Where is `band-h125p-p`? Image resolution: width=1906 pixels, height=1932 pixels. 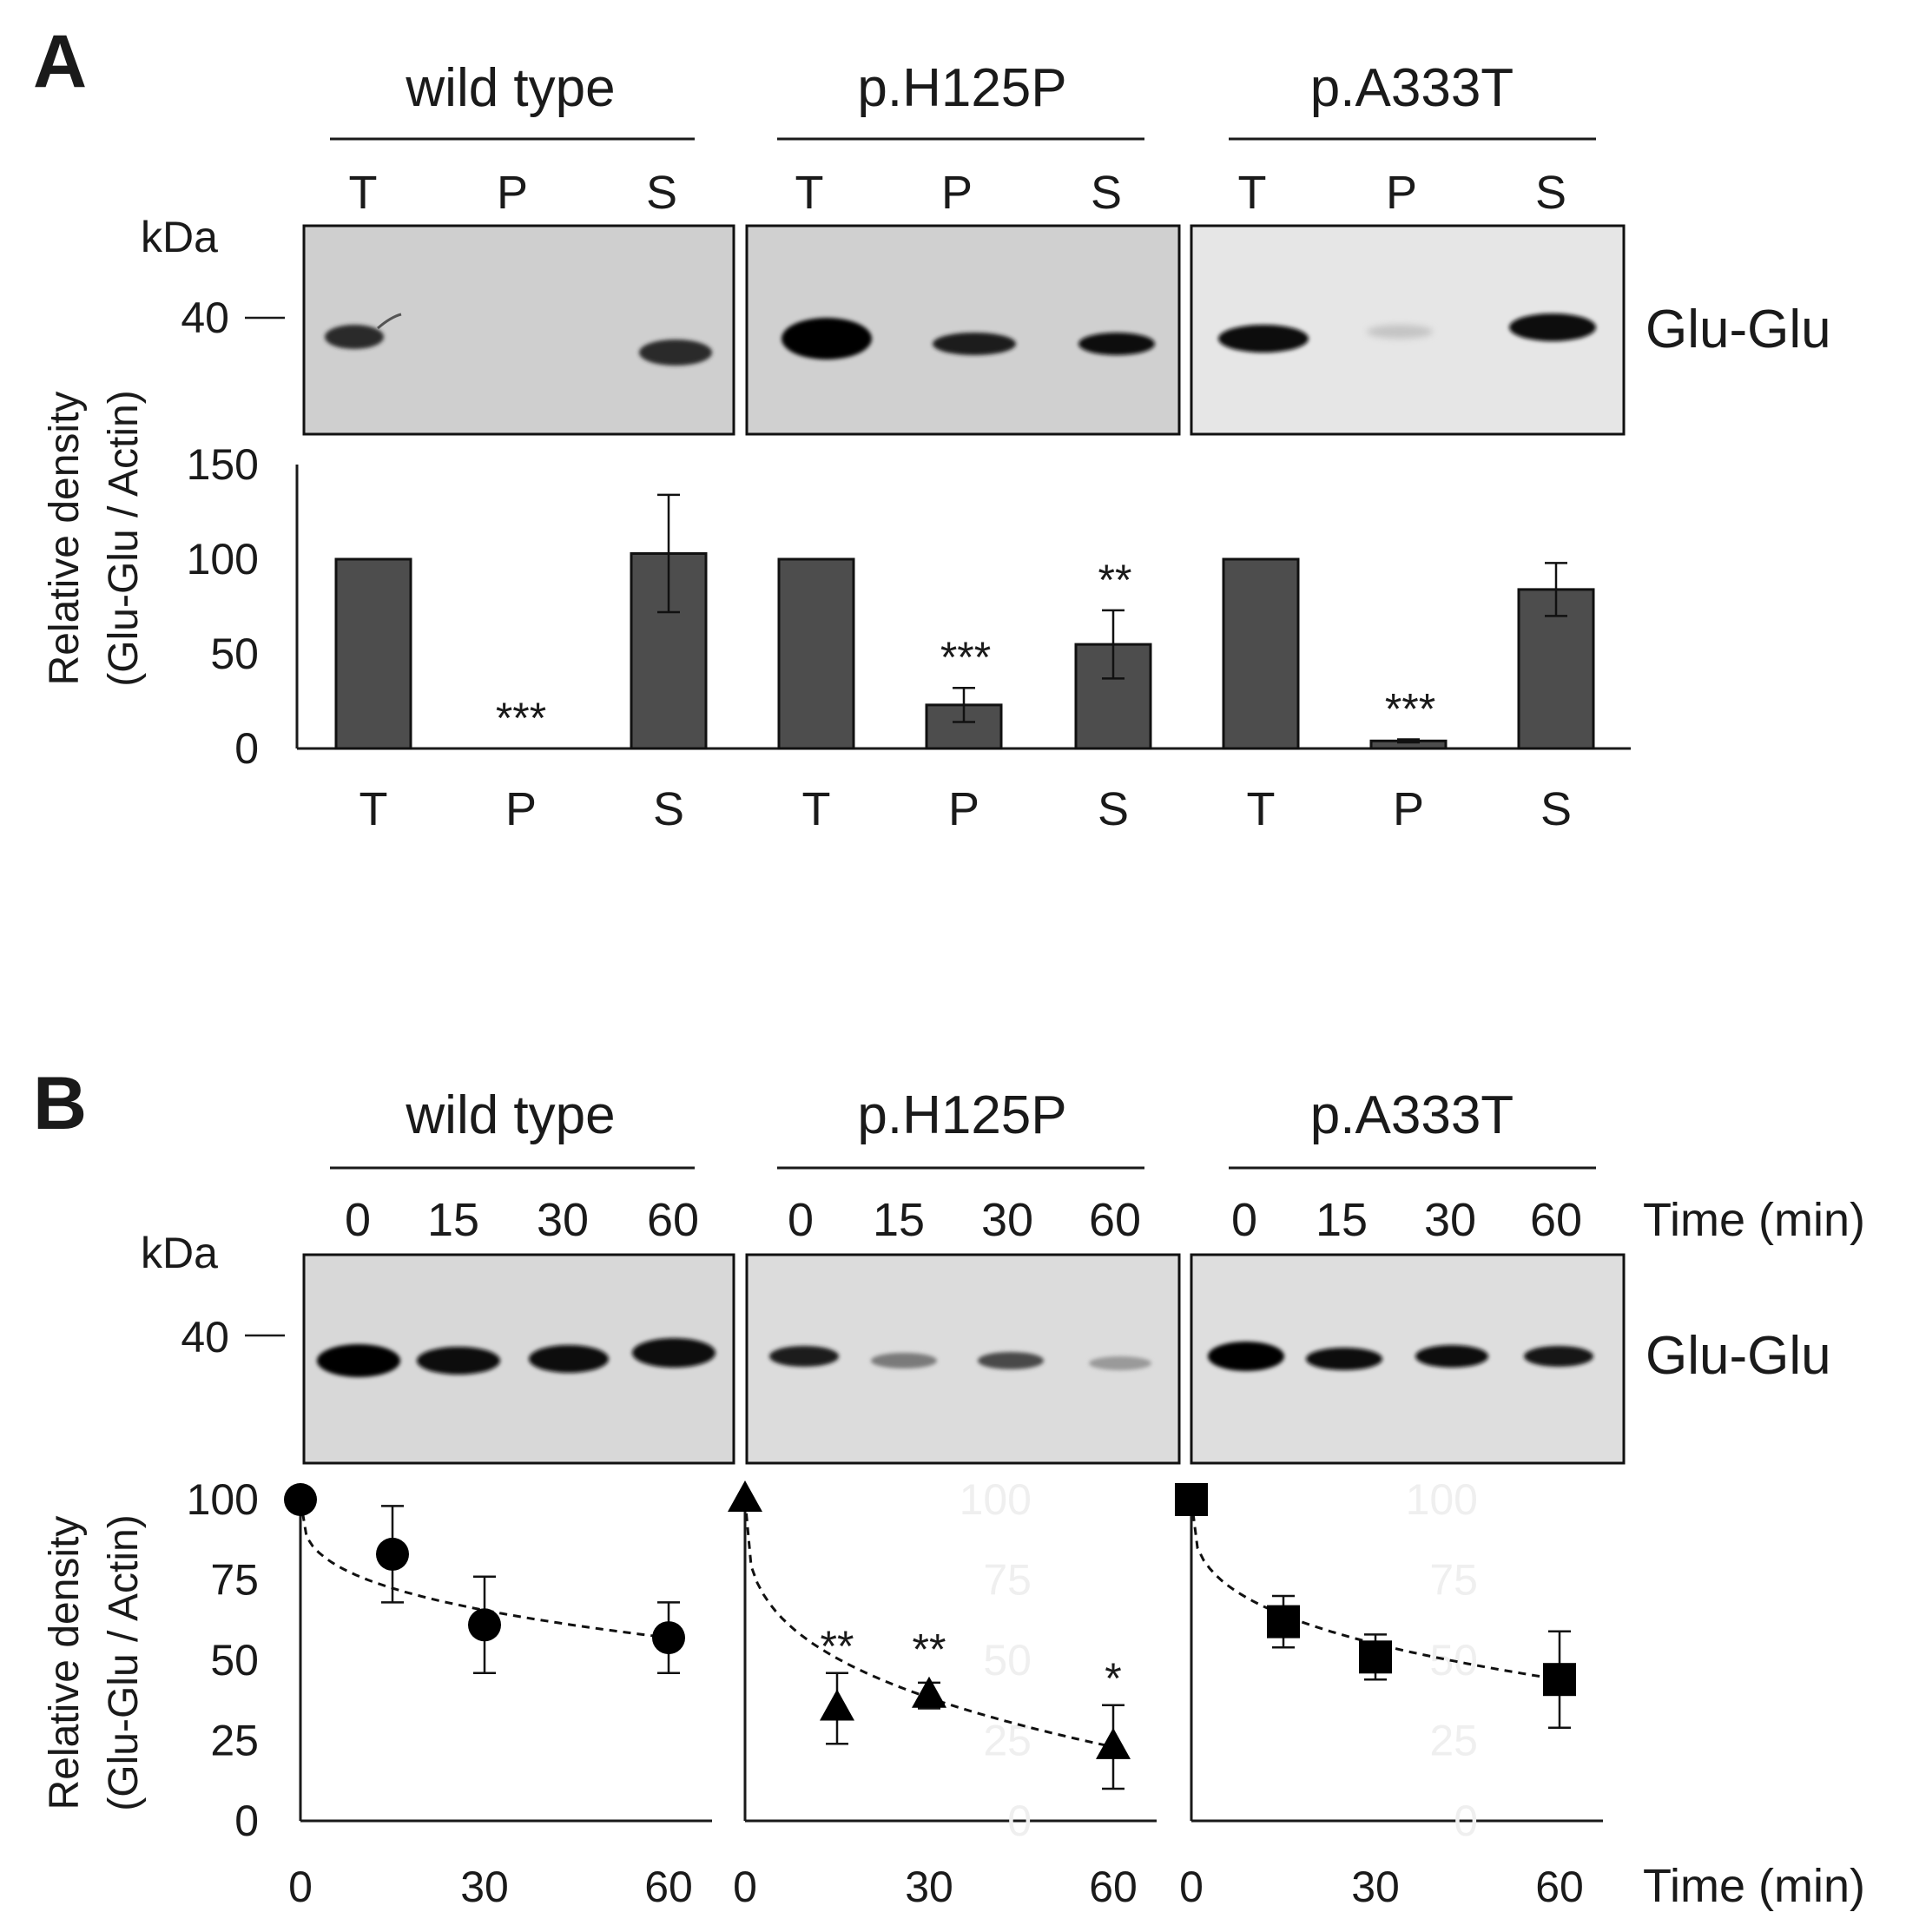 band-h125p-p is located at coordinates (974, 344).